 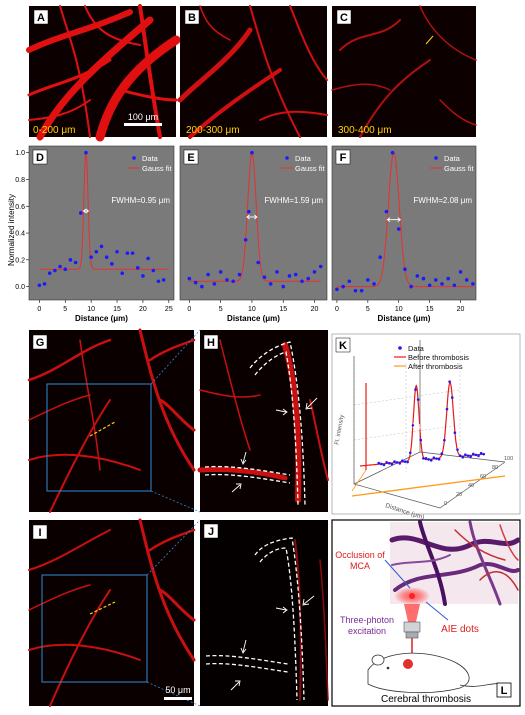 I want to click on panel-j-label-box, so click(x=211, y=531).